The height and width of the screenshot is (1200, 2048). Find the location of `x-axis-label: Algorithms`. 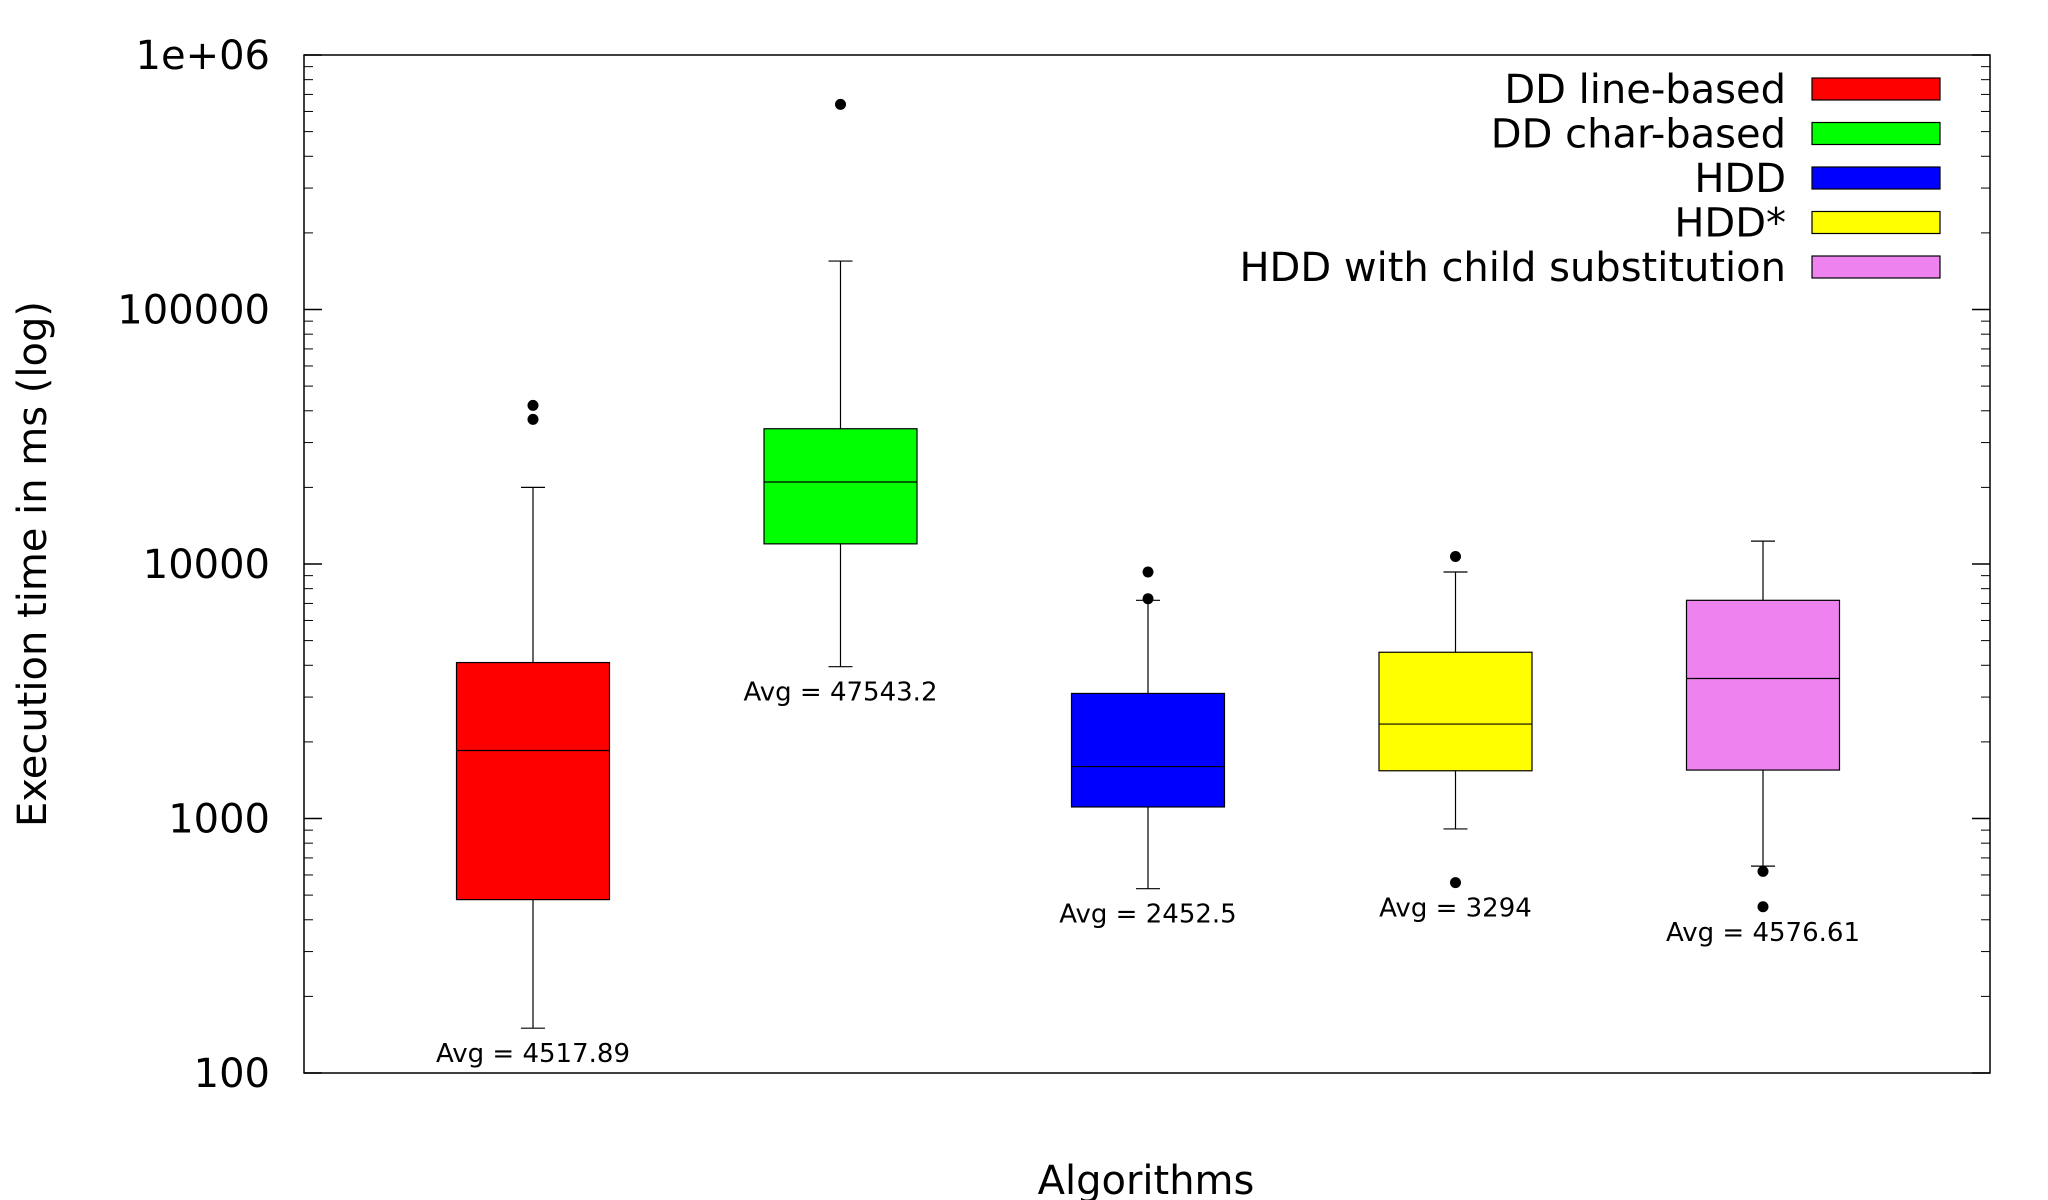

x-axis-label: Algorithms is located at coordinates (1146, 1179).